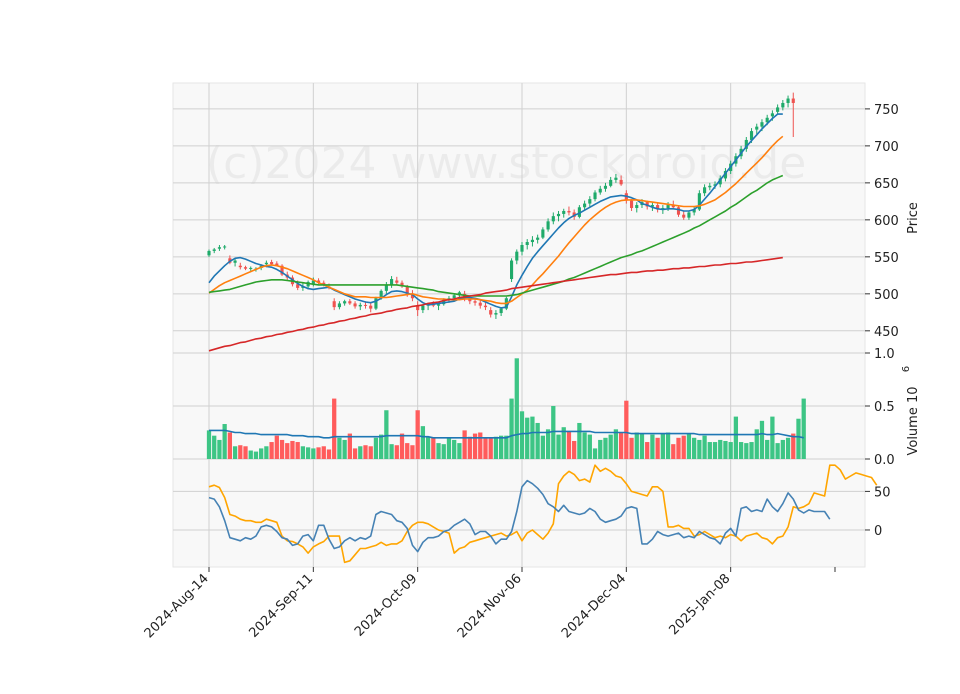 Image resolution: width=960 pixels, height=694 pixels. I want to click on x-tick-label: 2024-Nov-06, so click(490, 606).